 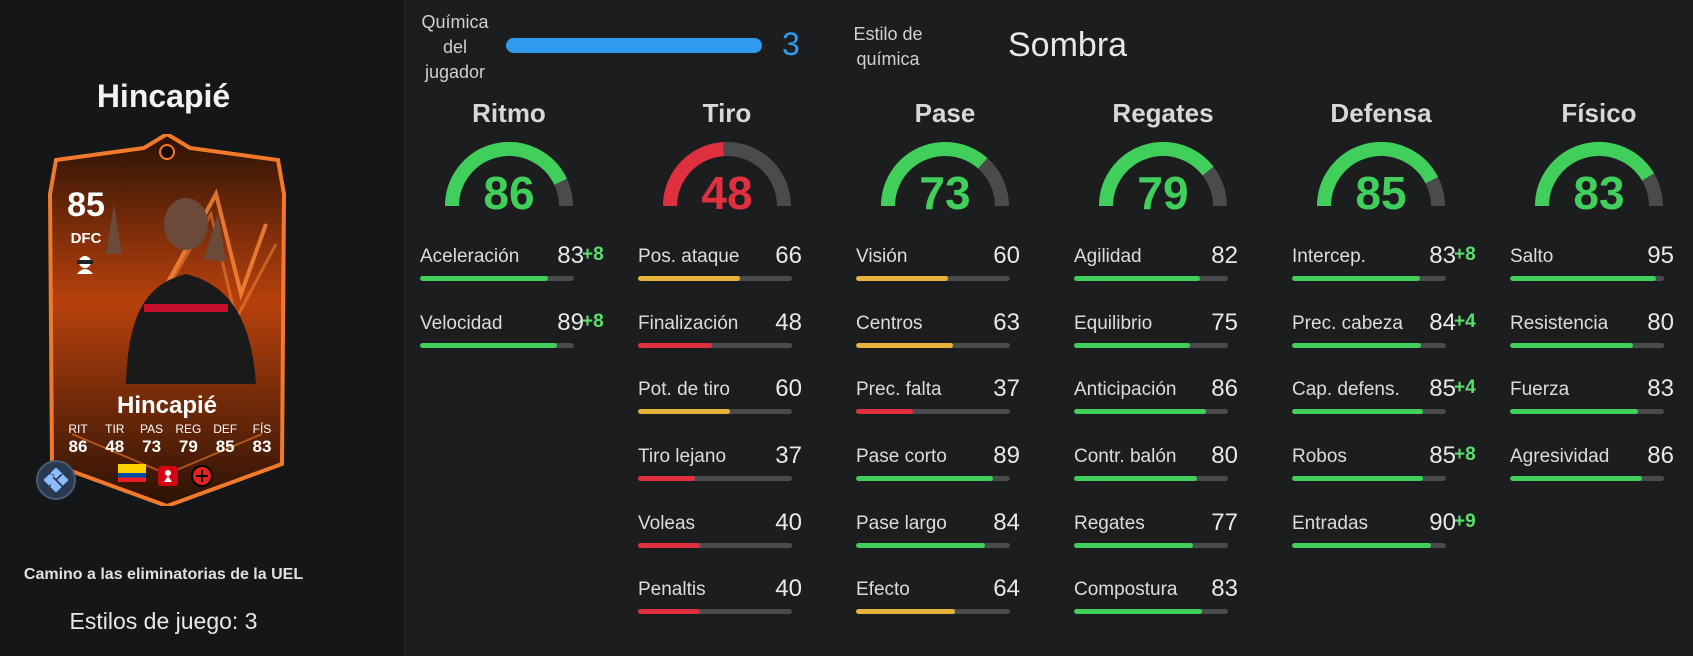 What do you see at coordinates (115, 439) in the screenshot?
I see `card-stat: TIR 48` at bounding box center [115, 439].